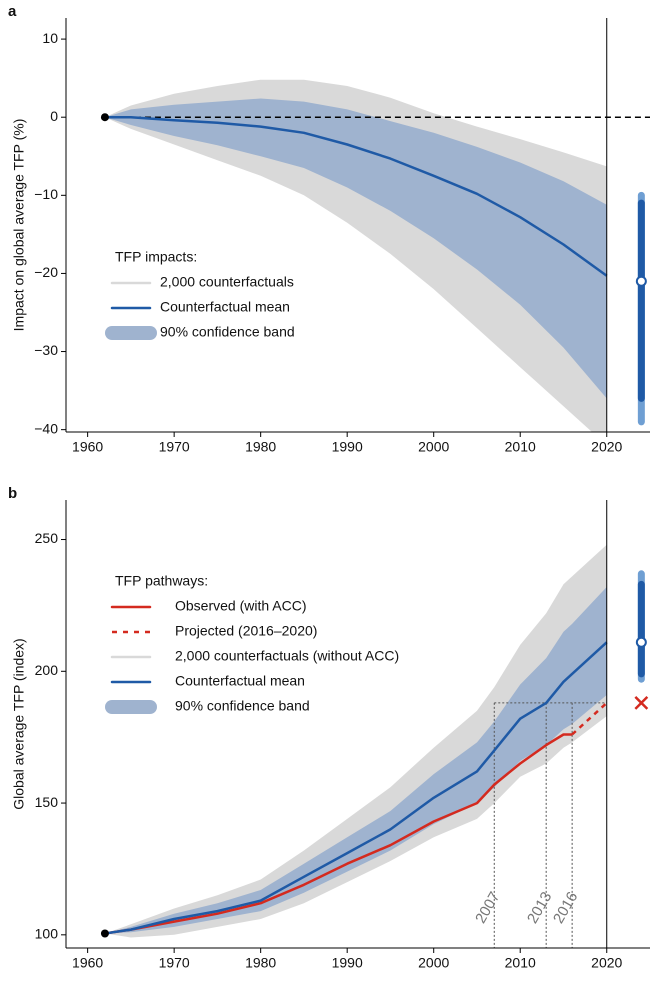  Describe the element at coordinates (487, 907) in the screenshot. I see `reference-year-label: 2007` at that location.